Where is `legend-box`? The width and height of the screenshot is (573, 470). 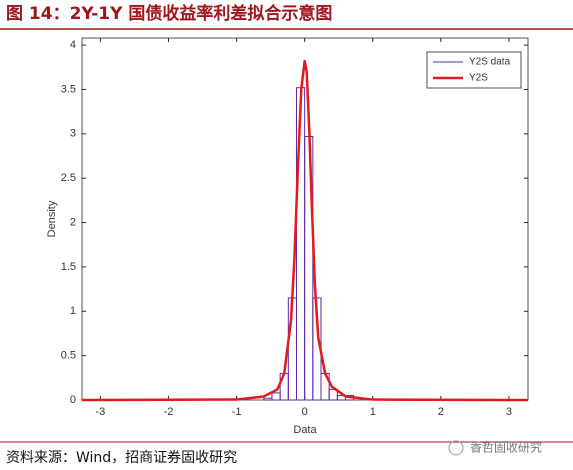 legend-box is located at coordinates (474, 70).